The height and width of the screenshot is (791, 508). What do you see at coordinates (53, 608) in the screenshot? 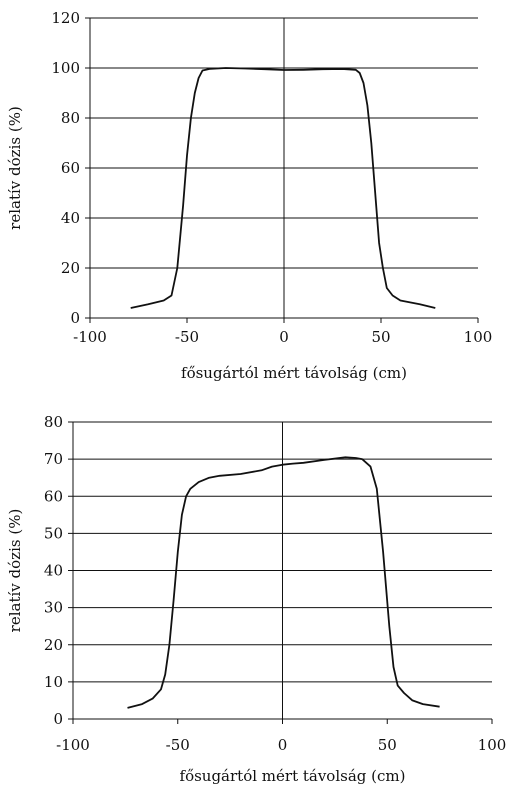
I see `y-tick-label: 30` at bounding box center [53, 608].